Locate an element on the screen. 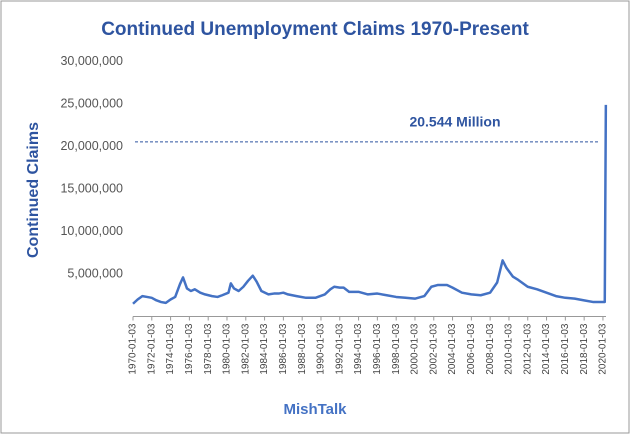 This screenshot has width=630, height=434. x-tick-label: 2002-01-03 is located at coordinates (433, 349).